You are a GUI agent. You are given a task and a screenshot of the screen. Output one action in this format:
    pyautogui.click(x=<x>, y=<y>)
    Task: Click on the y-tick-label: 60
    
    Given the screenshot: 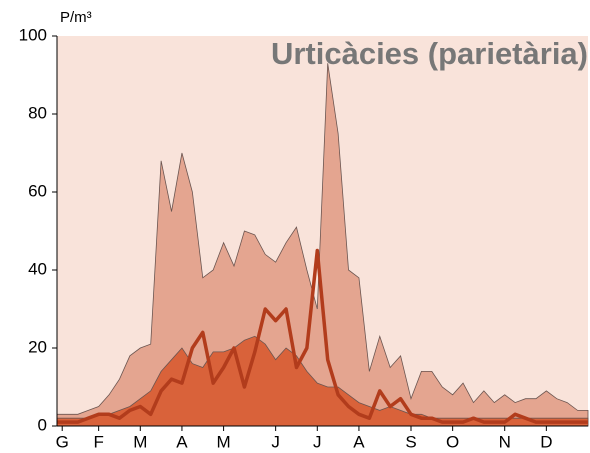 What is the action you would take?
    pyautogui.click(x=37, y=190)
    